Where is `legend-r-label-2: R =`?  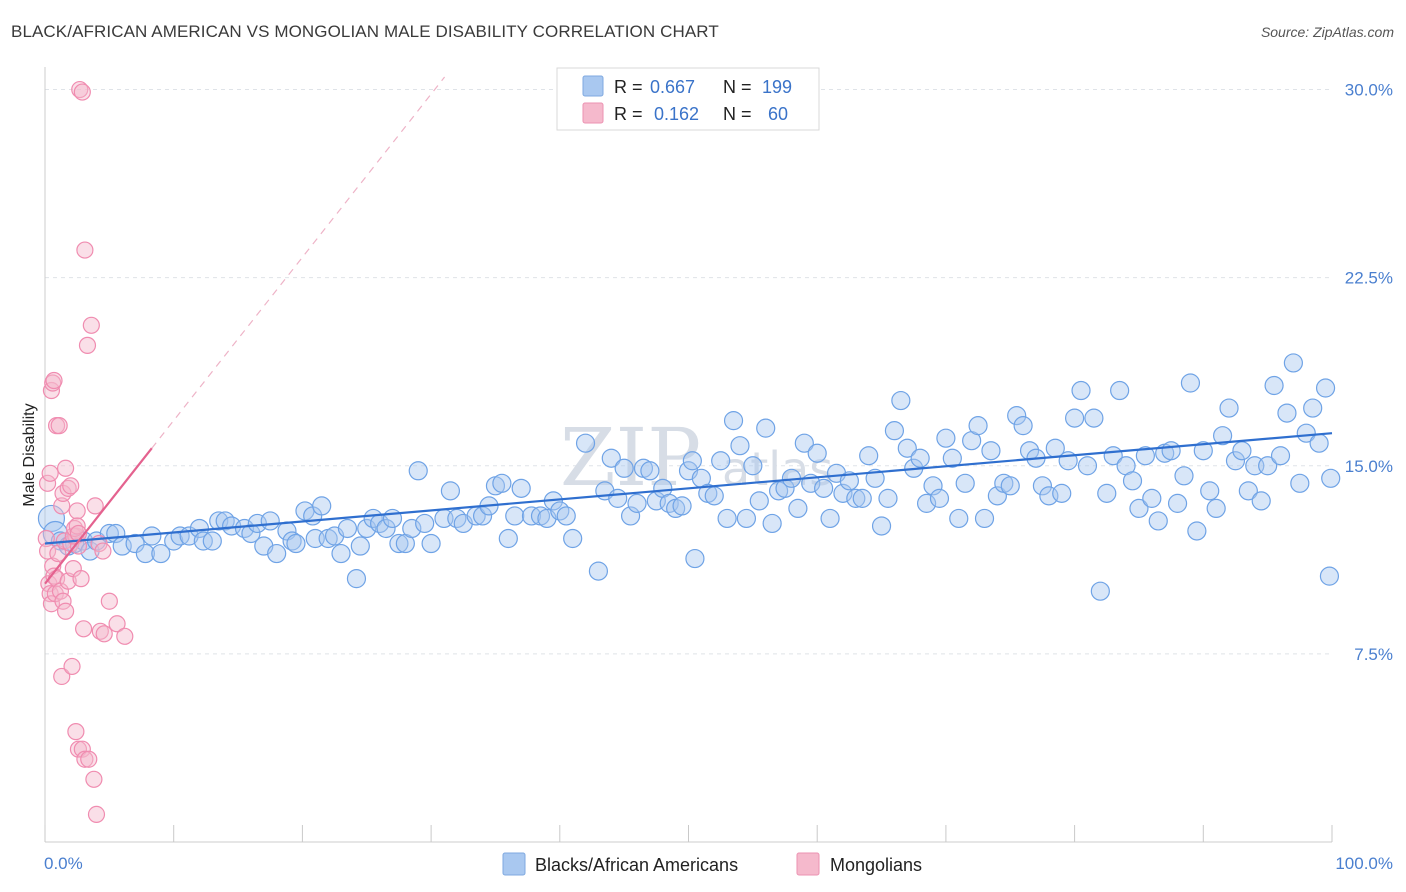
legend-r-label-2: R = is located at coordinates (628, 114).